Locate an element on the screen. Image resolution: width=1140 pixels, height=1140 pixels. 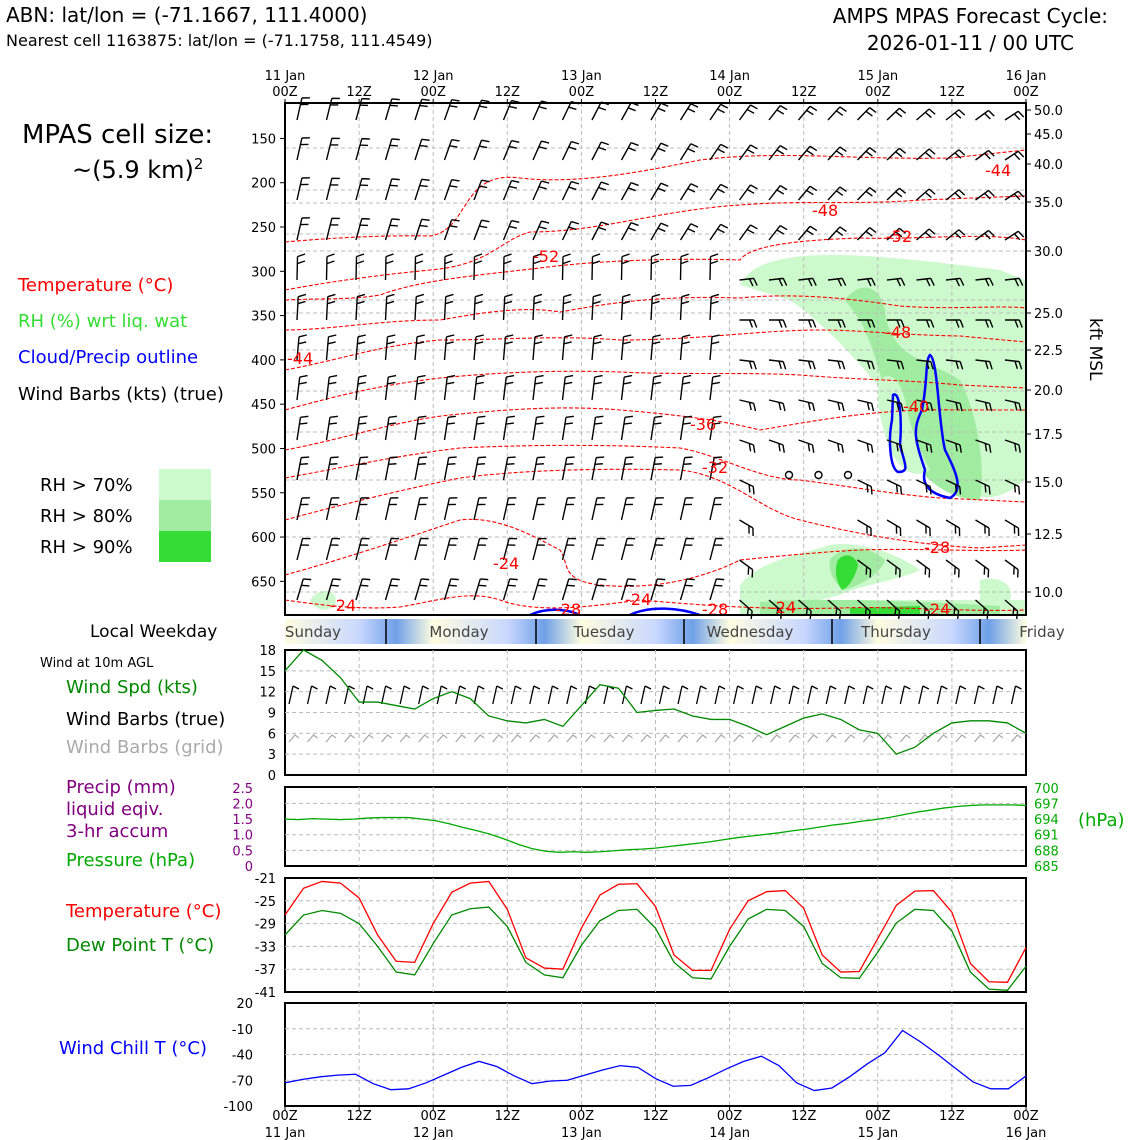
pressure-ytick-label: 694 is located at coordinates (1046, 820).